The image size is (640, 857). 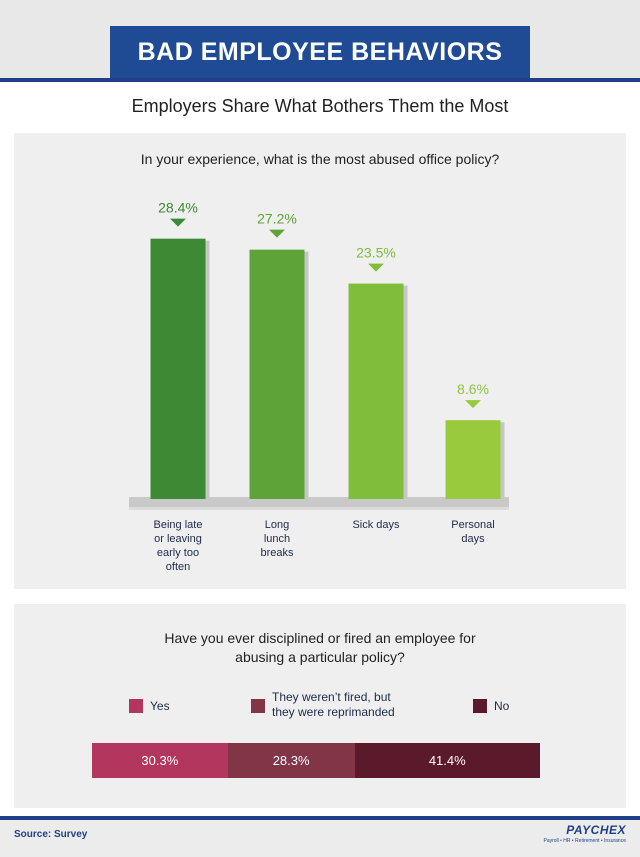 I want to click on bar-group: 27.2%, so click(x=279, y=355).